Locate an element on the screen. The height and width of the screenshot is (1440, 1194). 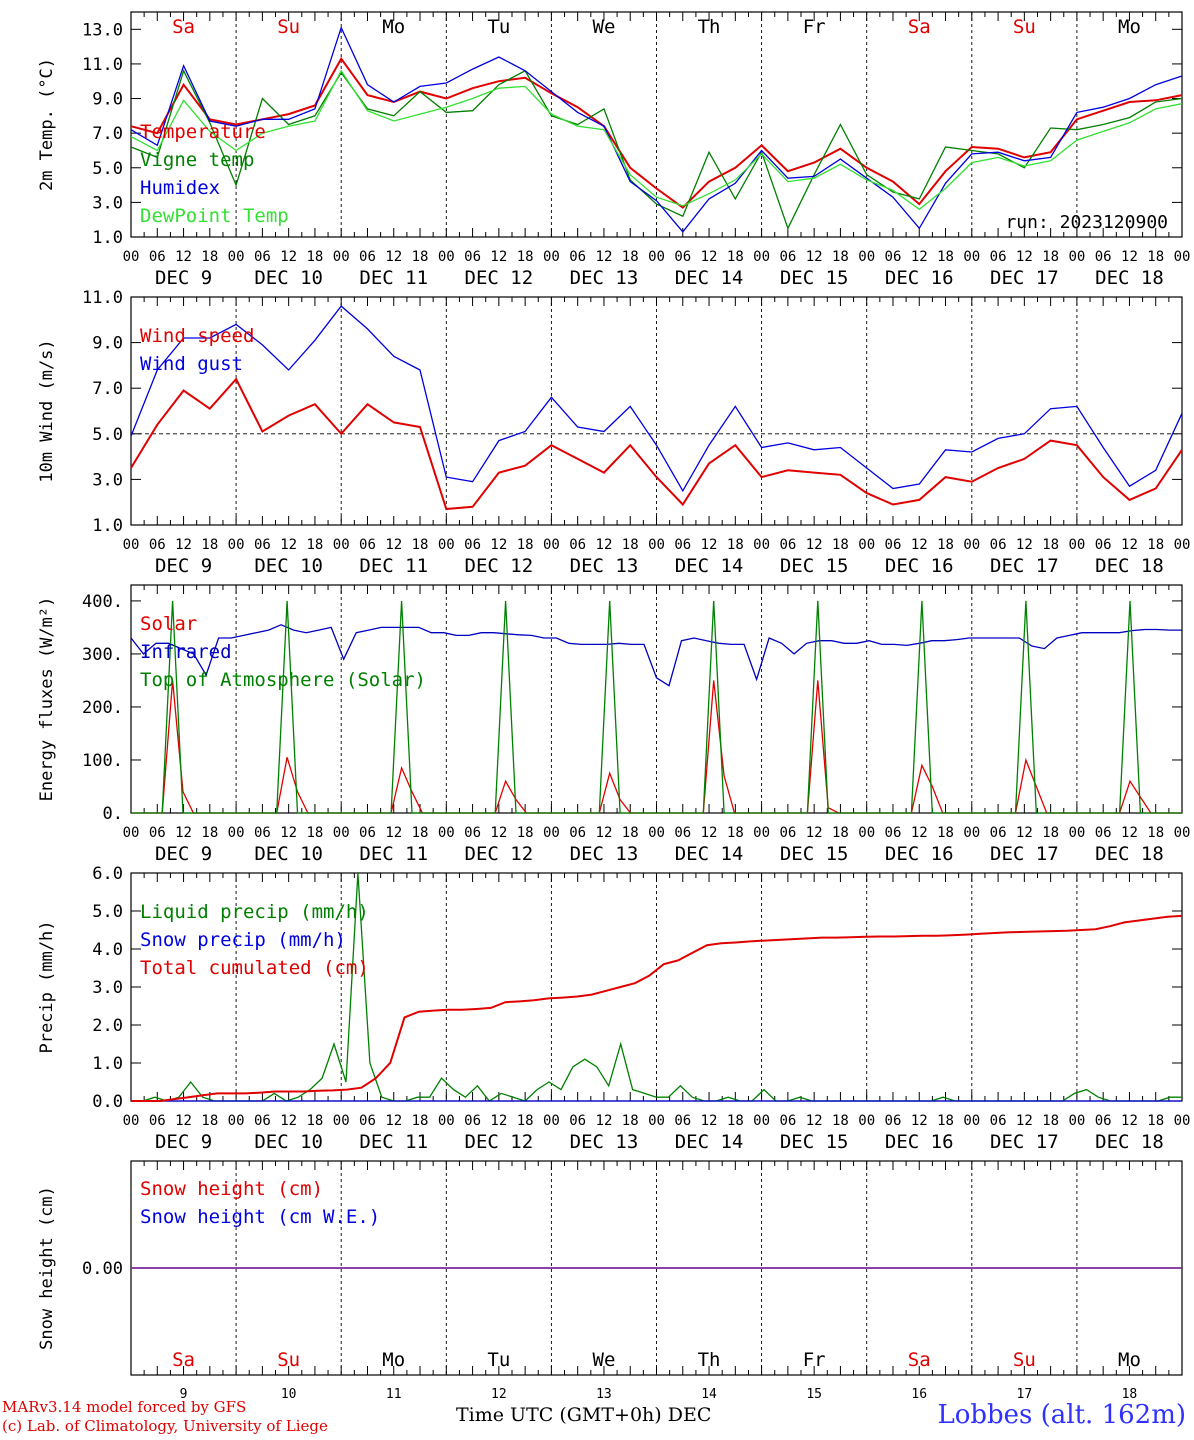
day-number-label: 16 is located at coordinates (919, 1394).